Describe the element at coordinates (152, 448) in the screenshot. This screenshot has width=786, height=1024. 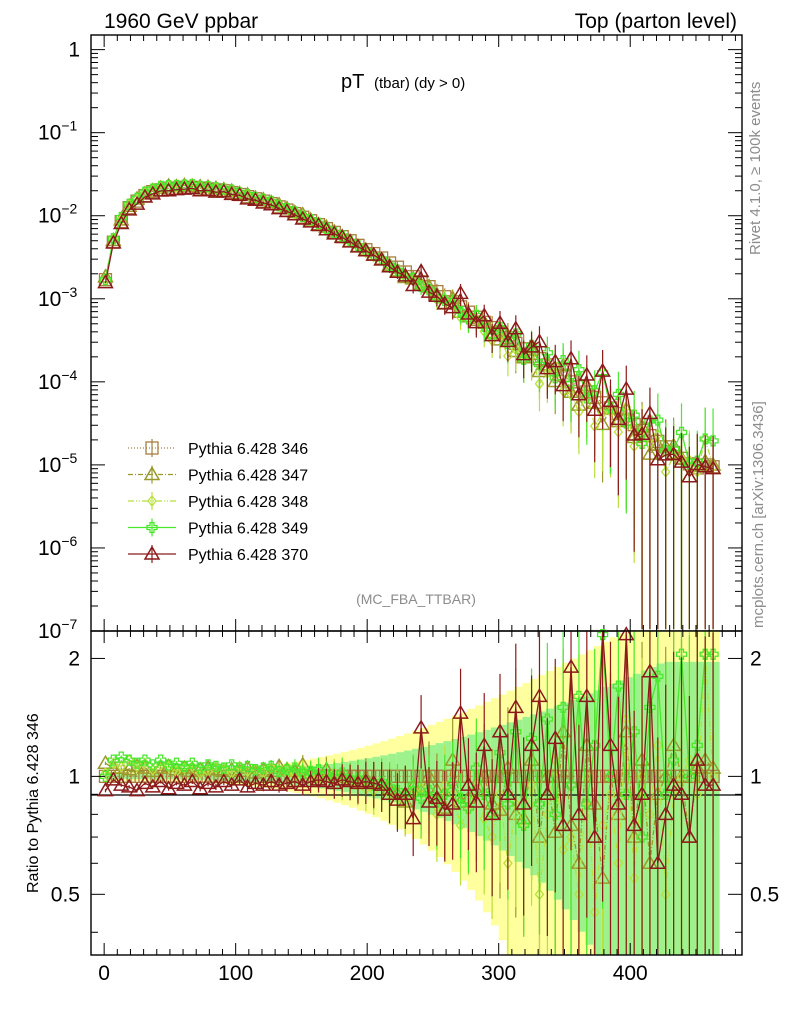
I see `legend-marker` at that location.